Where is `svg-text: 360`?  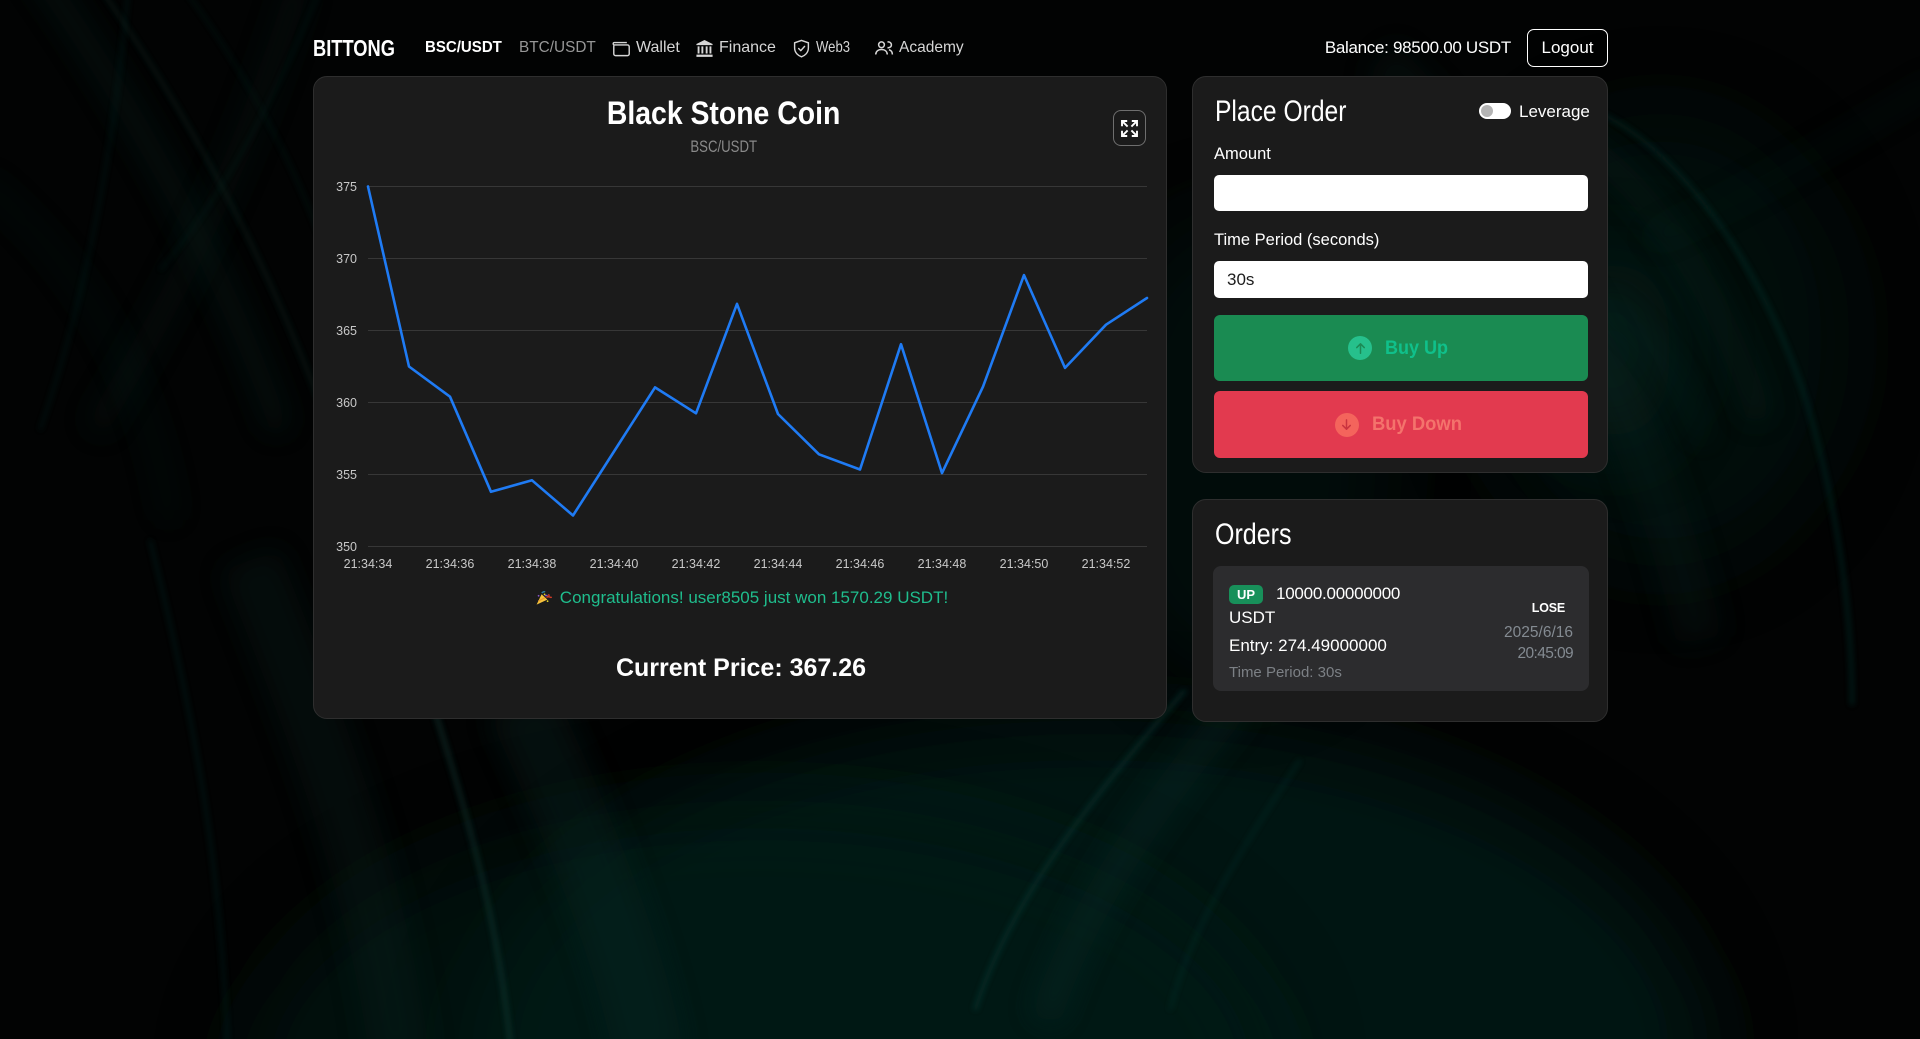
svg-text: 360 is located at coordinates (346, 403).